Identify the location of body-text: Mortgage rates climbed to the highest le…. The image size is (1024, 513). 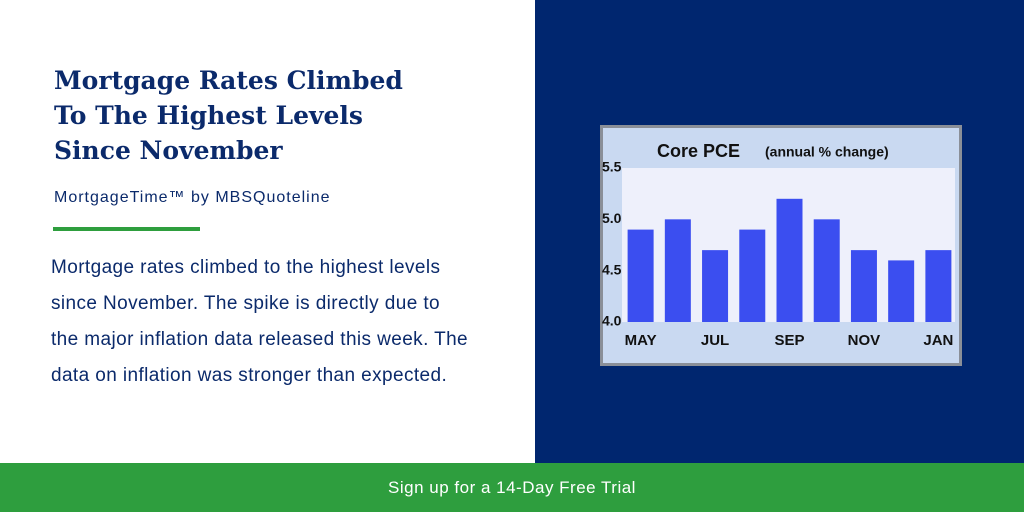
(260, 321).